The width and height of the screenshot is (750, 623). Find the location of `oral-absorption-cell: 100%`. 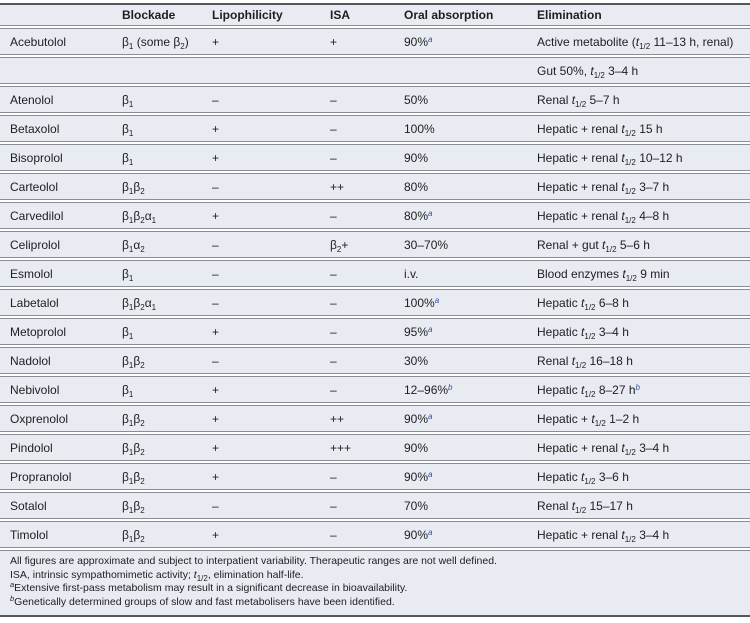

oral-absorption-cell: 100% is located at coordinates (470, 128).